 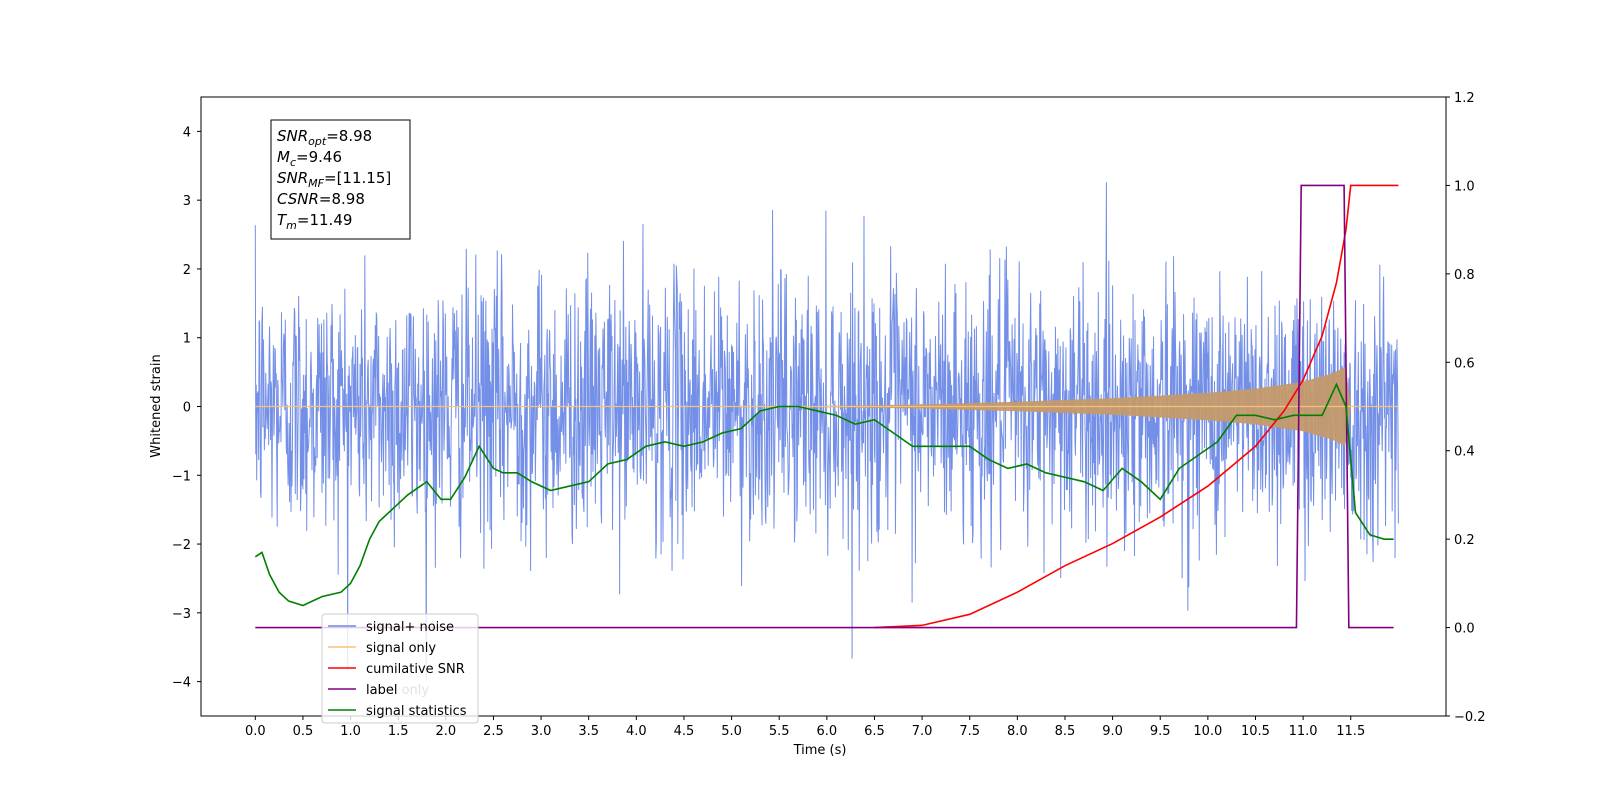 What do you see at coordinates (416, 711) in the screenshot?
I see `legend-entry-label: signal statistics` at bounding box center [416, 711].